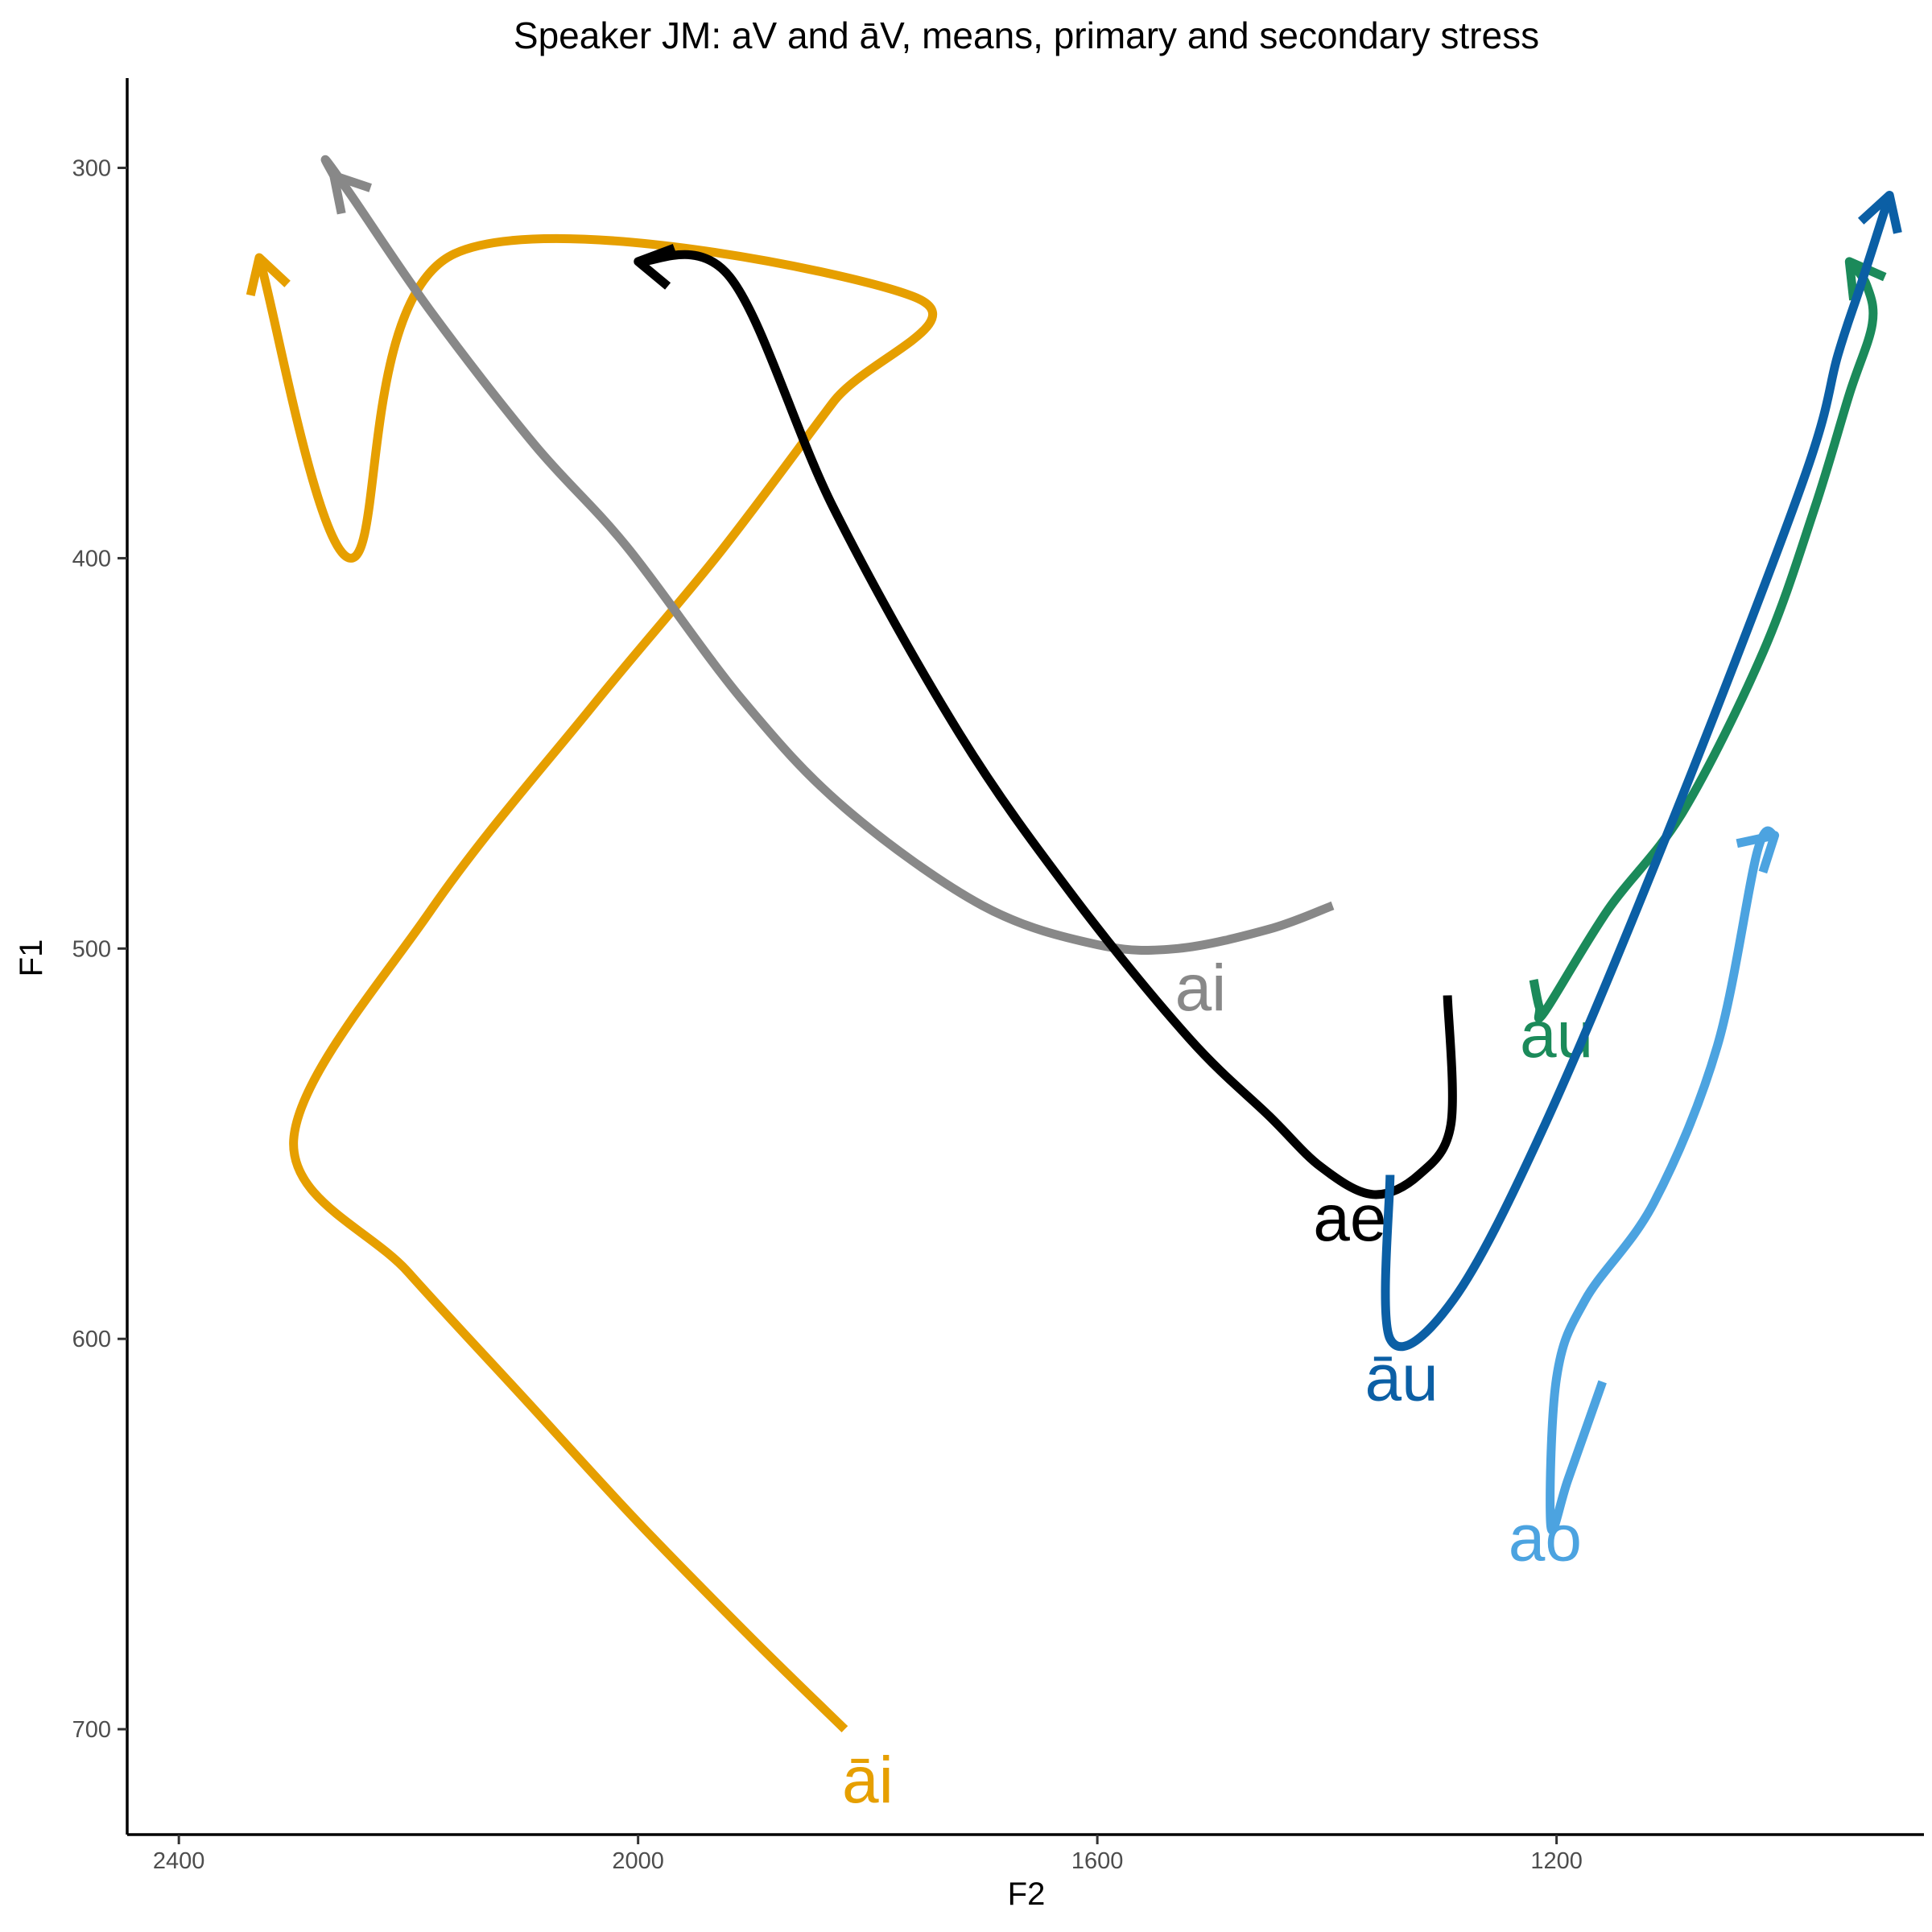 The image size is (1932, 1932). What do you see at coordinates (1545, 1538) in the screenshot?
I see `series-label: ao` at bounding box center [1545, 1538].